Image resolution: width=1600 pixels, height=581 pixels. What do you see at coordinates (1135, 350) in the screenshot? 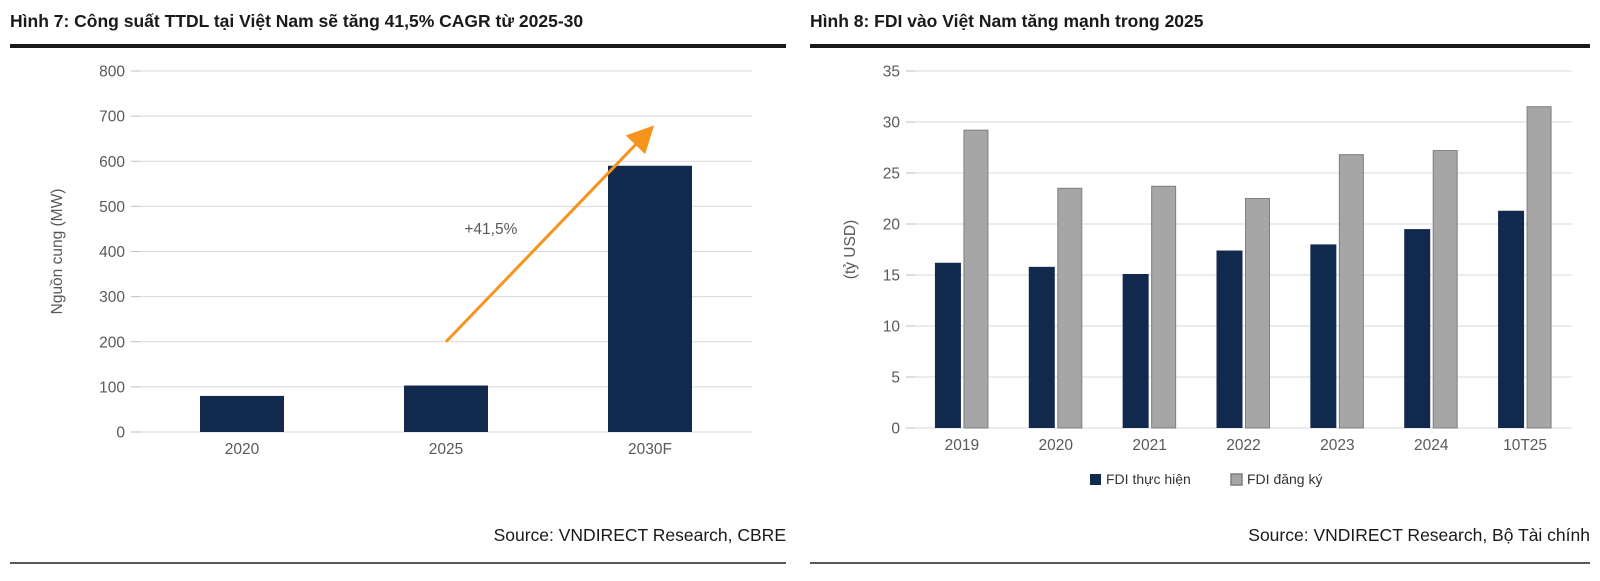
I see `fdi-thuc-hien-bar-2021` at bounding box center [1135, 350].